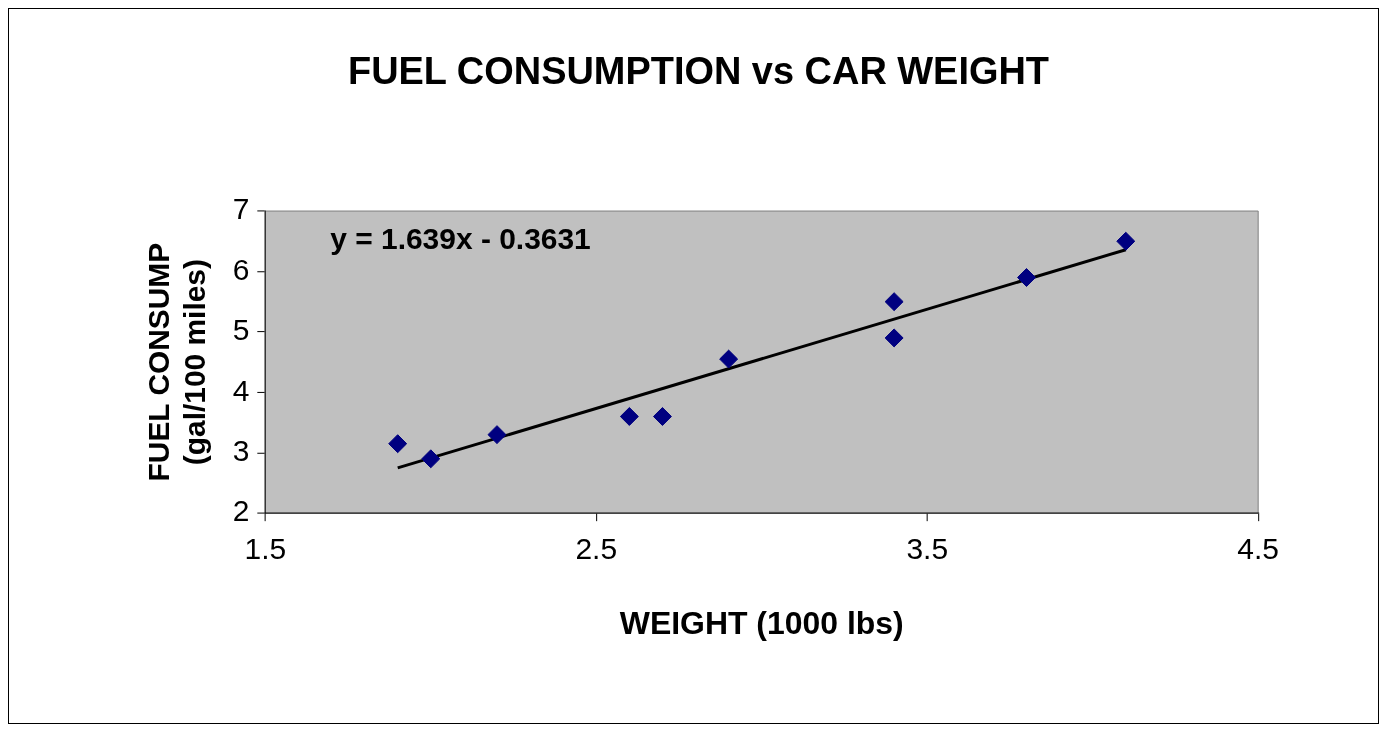 The image size is (1389, 734). Describe the element at coordinates (460, 239) in the screenshot. I see `annotation: y = 1.639x - 0.3631` at that location.